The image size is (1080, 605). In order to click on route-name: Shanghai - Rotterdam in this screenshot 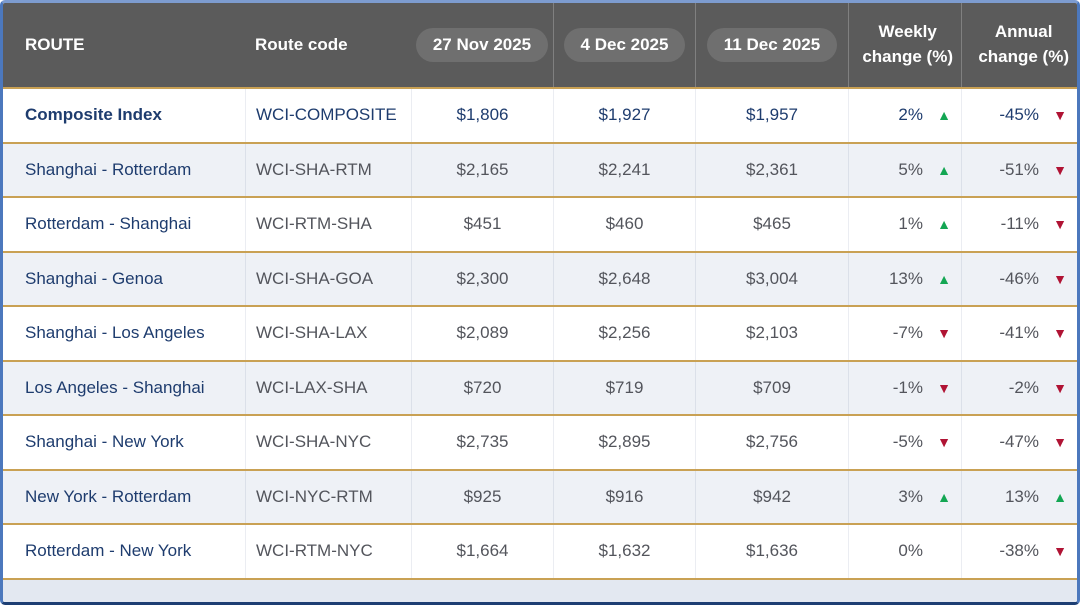, I will do `click(108, 169)`.